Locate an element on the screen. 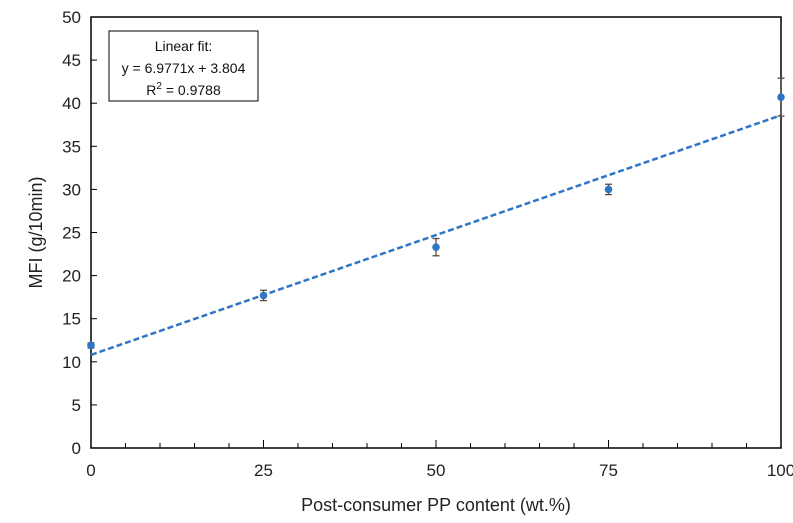 The height and width of the screenshot is (523, 793). fit-annotation-equation: y = 6.9771x + 3.804 is located at coordinates (184, 68).